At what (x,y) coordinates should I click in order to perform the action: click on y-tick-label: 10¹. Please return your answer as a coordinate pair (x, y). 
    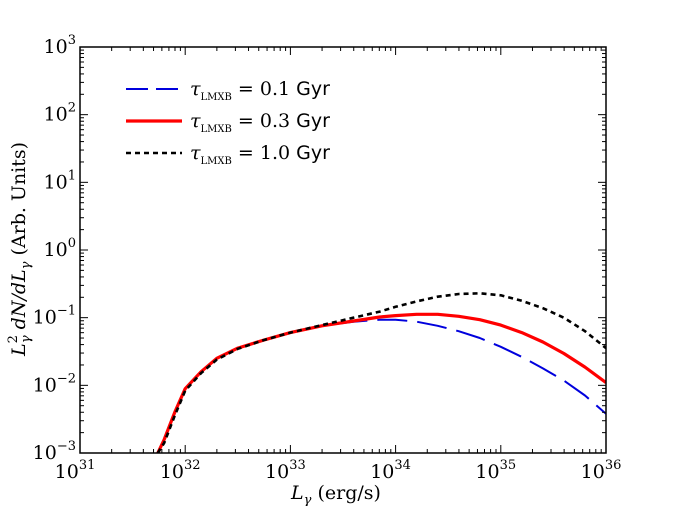
    Looking at the image, I should click on (60, 180).